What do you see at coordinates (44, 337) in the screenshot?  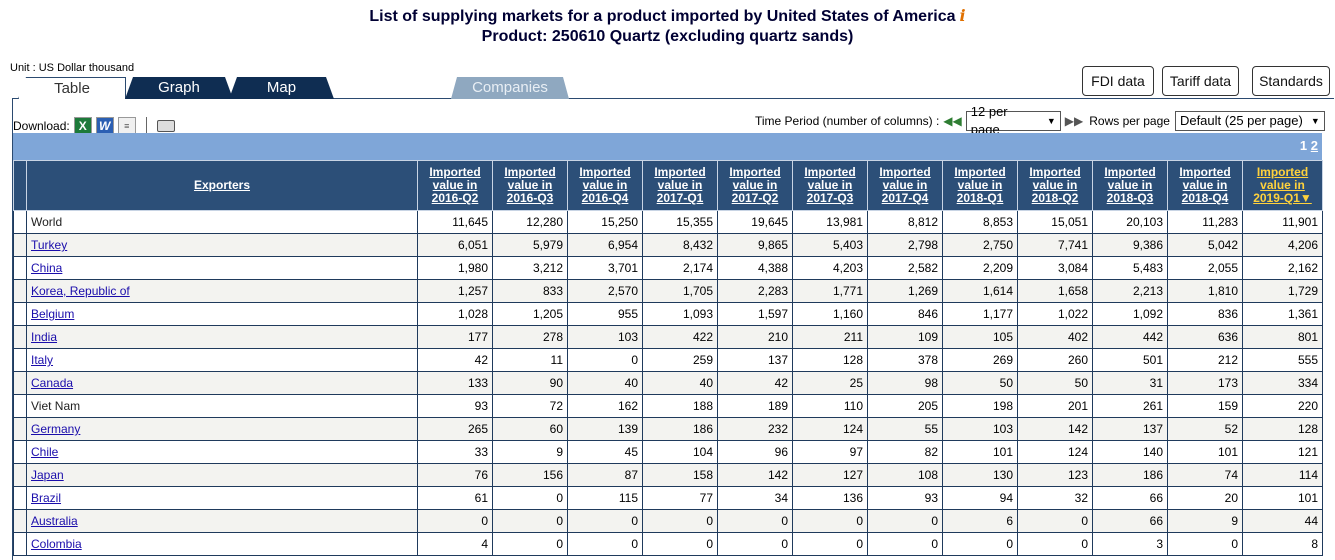 I see `exporter-link: India` at bounding box center [44, 337].